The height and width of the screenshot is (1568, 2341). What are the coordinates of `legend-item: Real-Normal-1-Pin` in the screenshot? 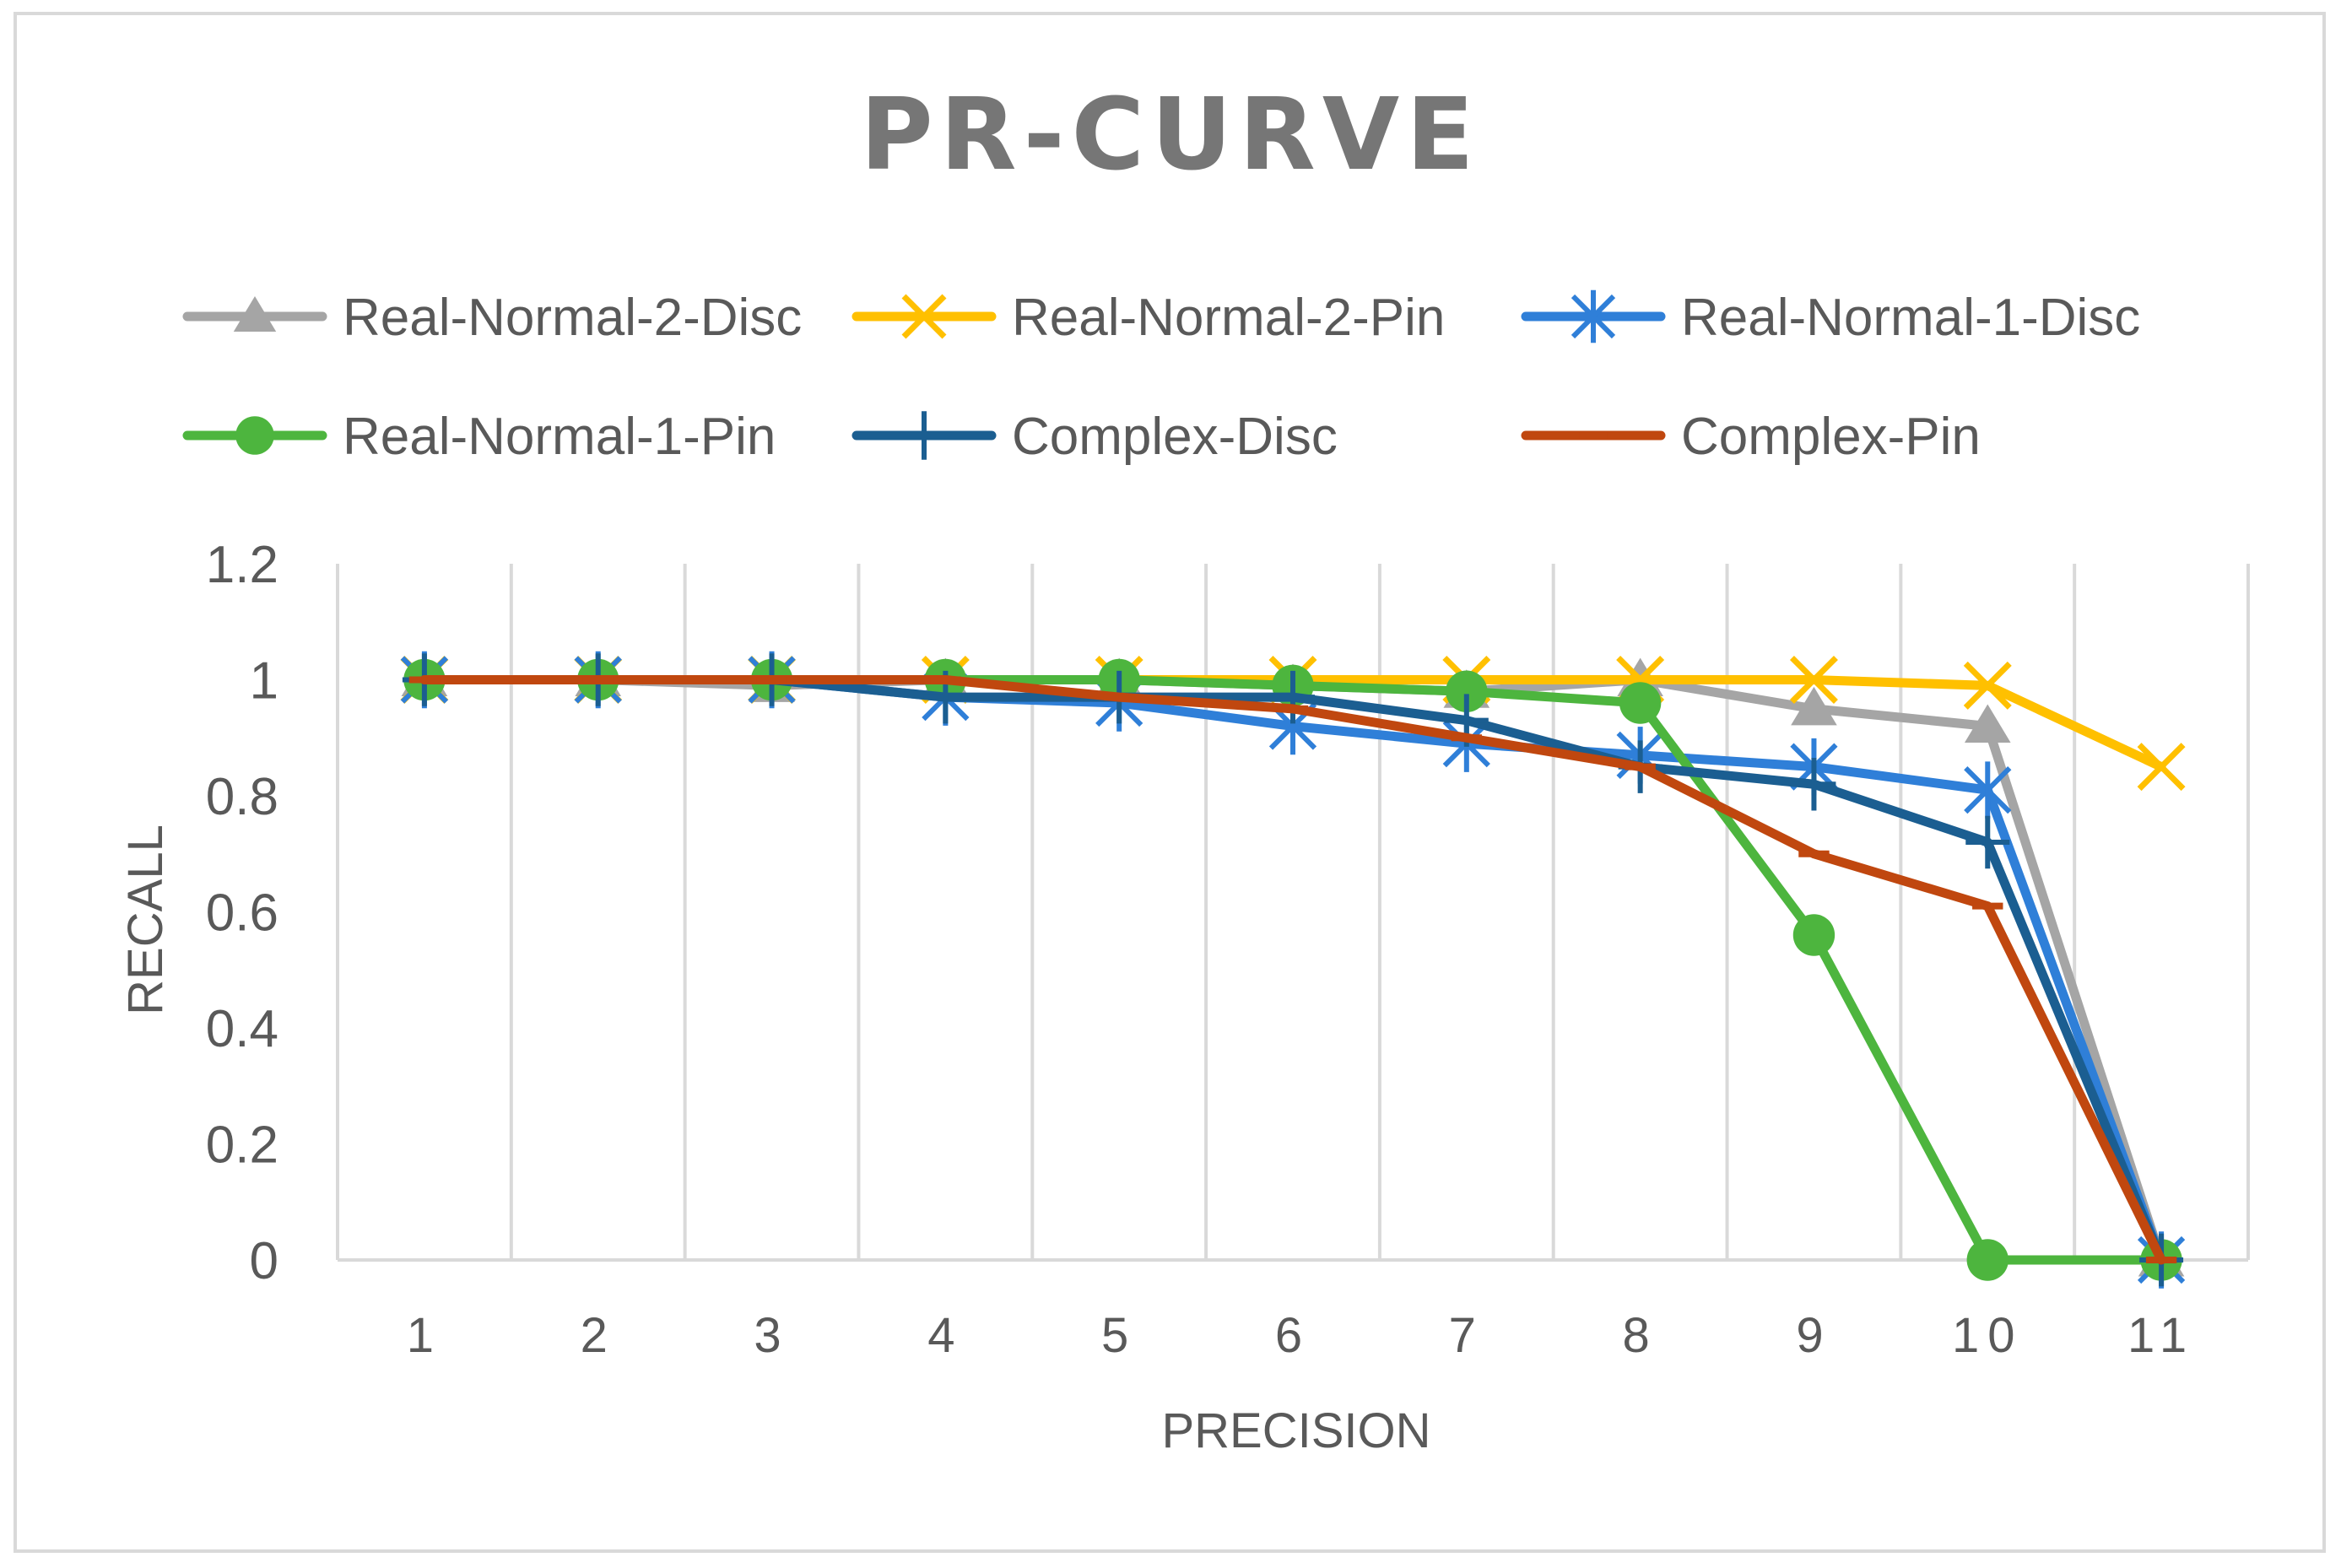 It's located at (479, 437).